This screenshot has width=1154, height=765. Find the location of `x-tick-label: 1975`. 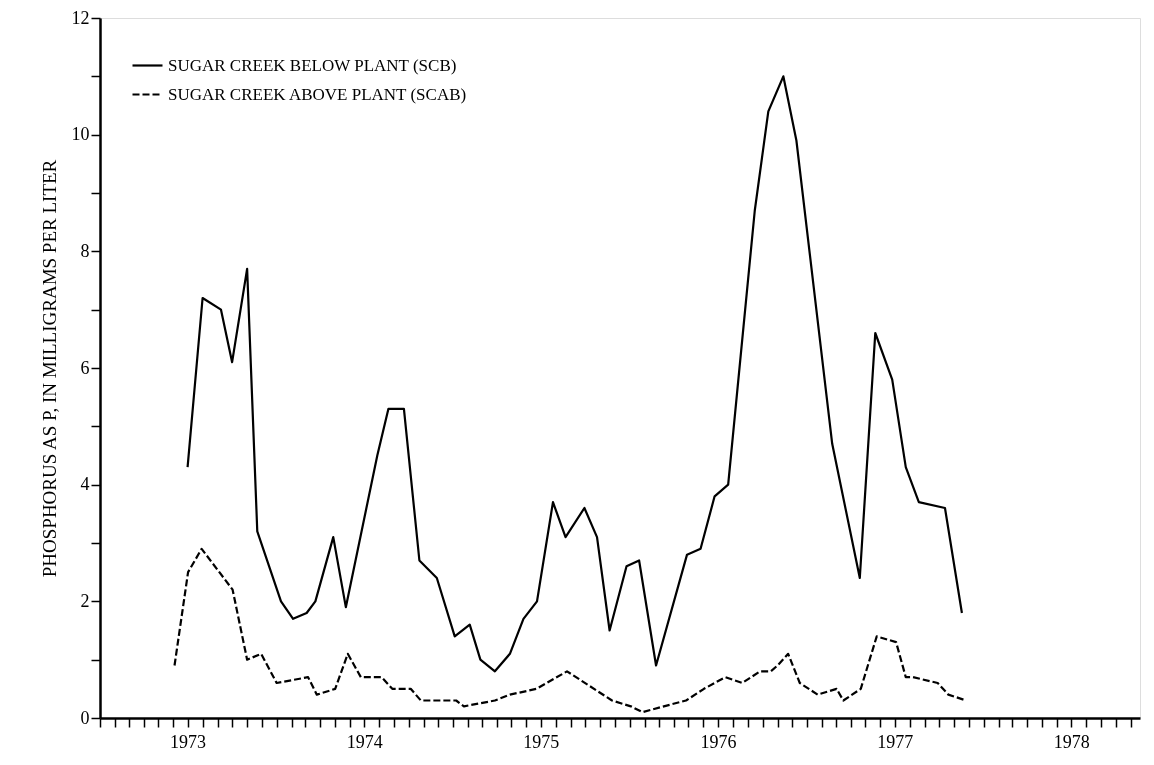

x-tick-label: 1975 is located at coordinates (541, 741).